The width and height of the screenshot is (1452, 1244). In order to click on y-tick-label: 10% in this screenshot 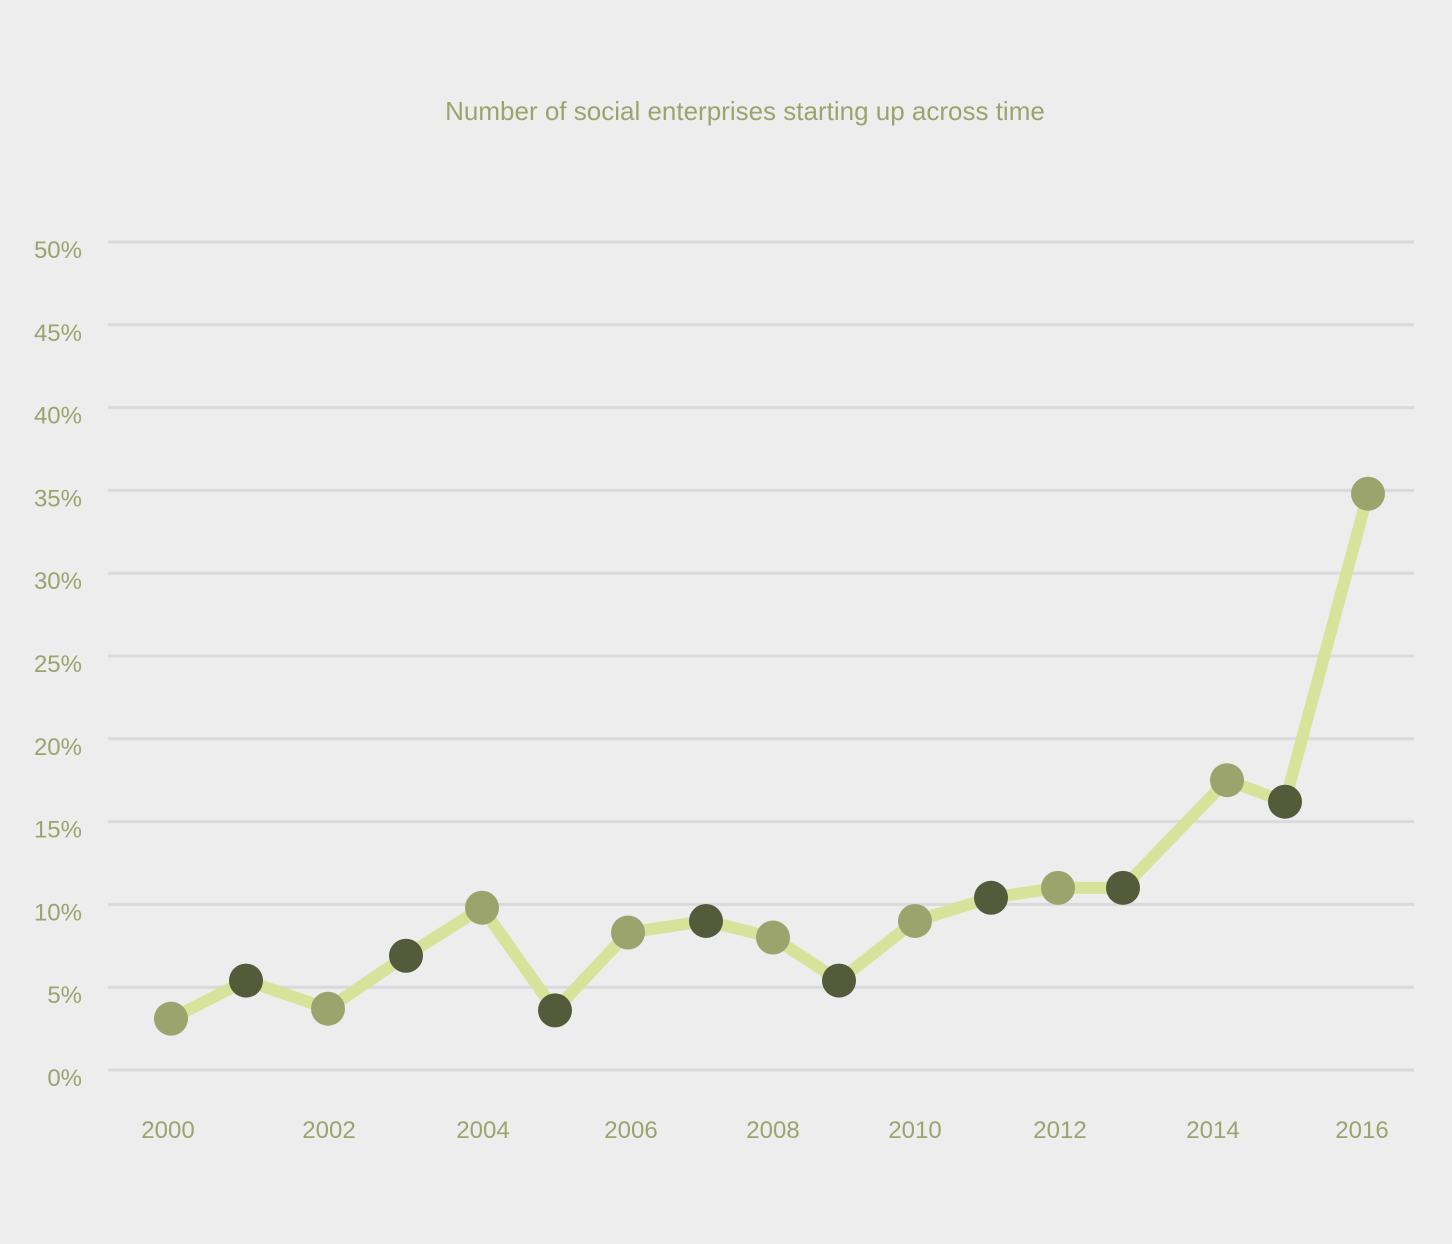, I will do `click(58, 912)`.